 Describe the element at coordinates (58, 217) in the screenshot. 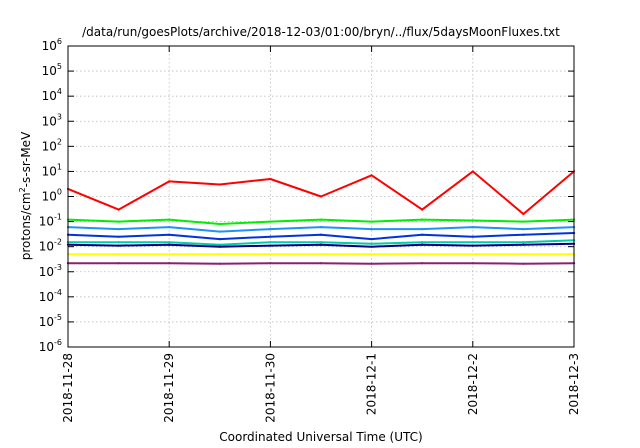

I see `y-tick-exponent: -1` at that location.